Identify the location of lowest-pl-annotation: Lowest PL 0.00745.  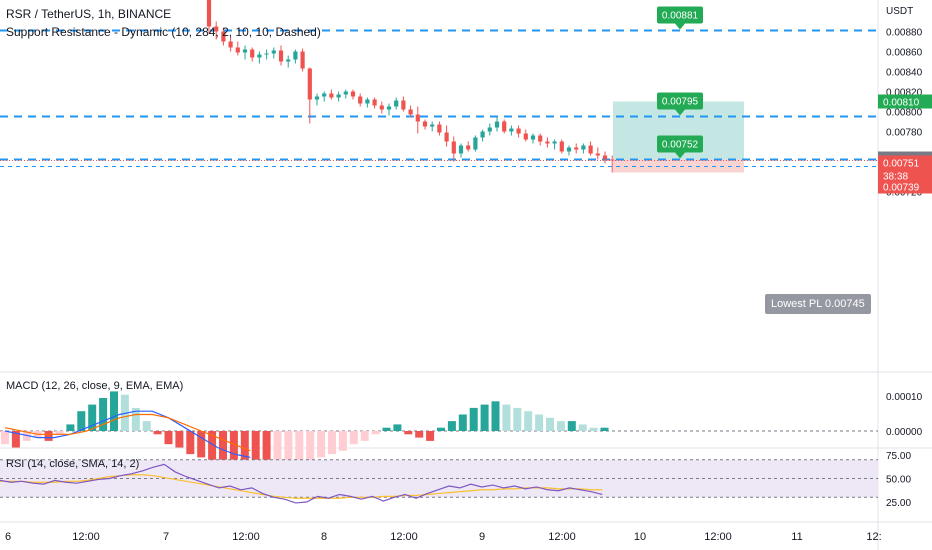
(818, 304).